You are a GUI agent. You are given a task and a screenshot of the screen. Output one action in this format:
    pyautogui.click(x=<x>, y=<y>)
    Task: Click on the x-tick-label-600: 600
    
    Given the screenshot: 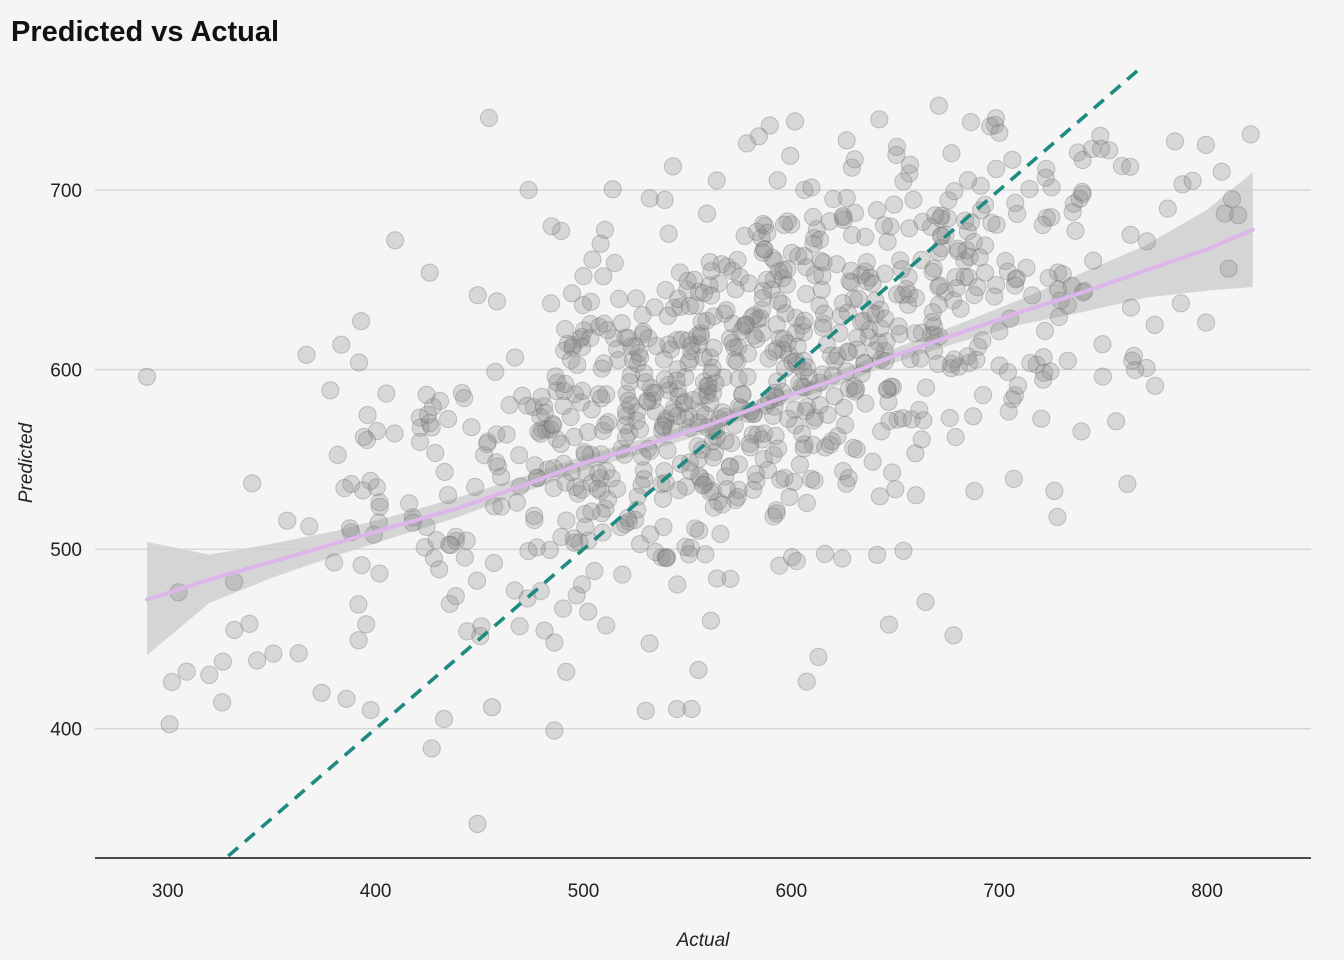 What is the action you would take?
    pyautogui.click(x=791, y=891)
    